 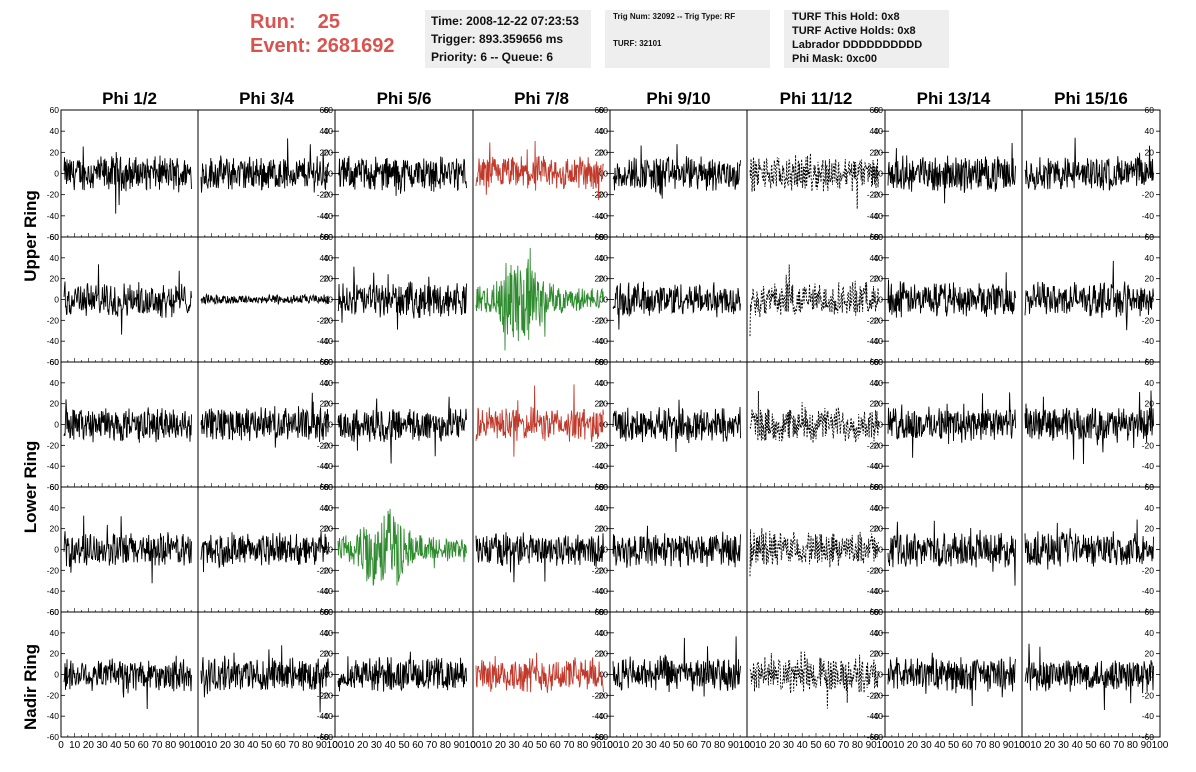 What do you see at coordinates (391, 745) in the screenshot?
I see `x-tick-label: 40` at bounding box center [391, 745].